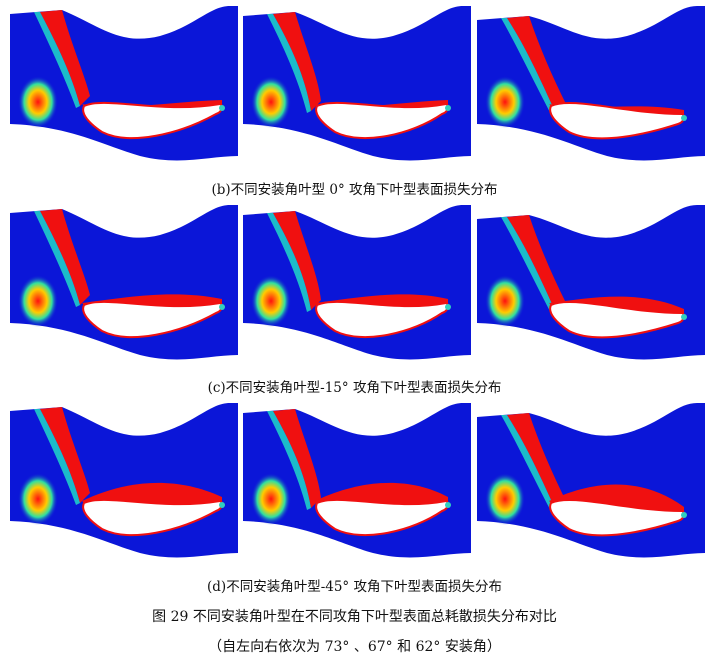  What do you see at coordinates (354, 647) in the screenshot?
I see `figure-subtitle: （自左向右依次为 73° 、67° 和 62° 安装角）` at bounding box center [354, 647].